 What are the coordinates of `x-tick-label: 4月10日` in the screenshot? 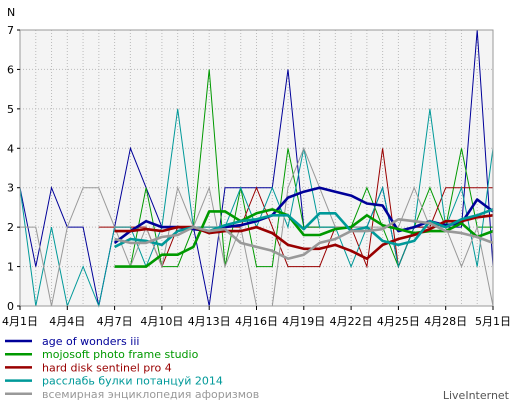 It's located at (161, 321).